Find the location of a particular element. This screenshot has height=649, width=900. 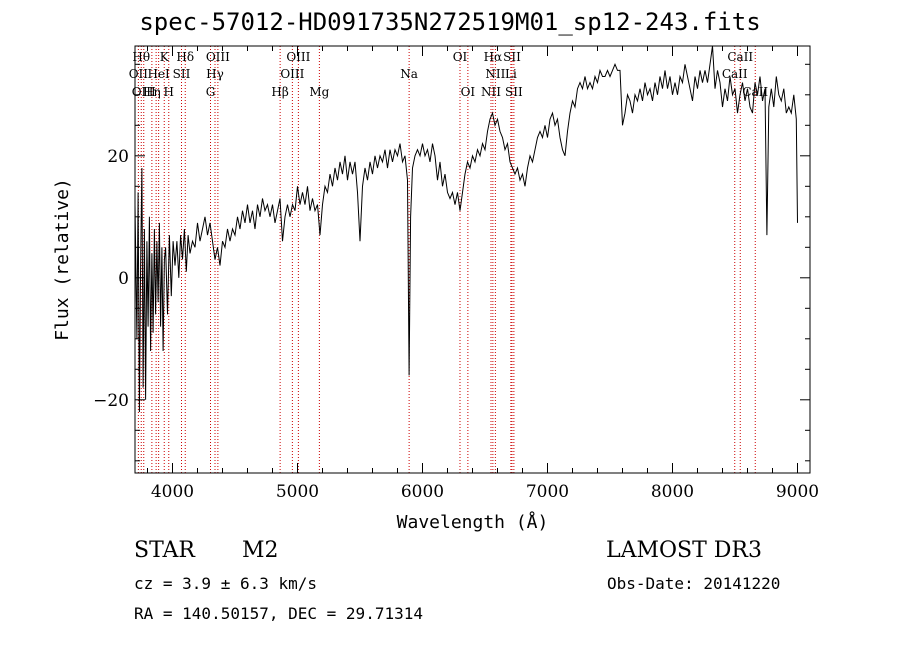

line-label-hβ: Hβ is located at coordinates (279, 92).